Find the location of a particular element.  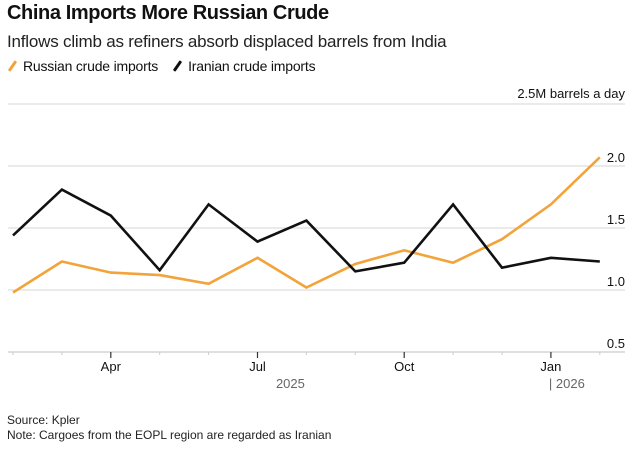

legend-label-russian: Russian crude imports is located at coordinates (91, 66).